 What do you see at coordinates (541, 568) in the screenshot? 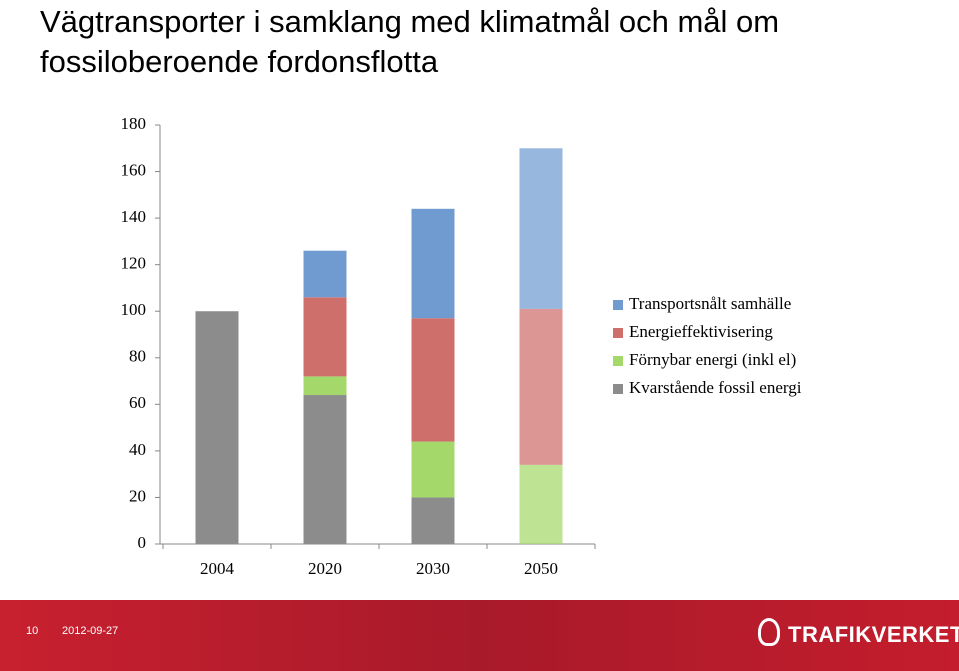
I see `x-tick-label: 2050` at bounding box center [541, 568].